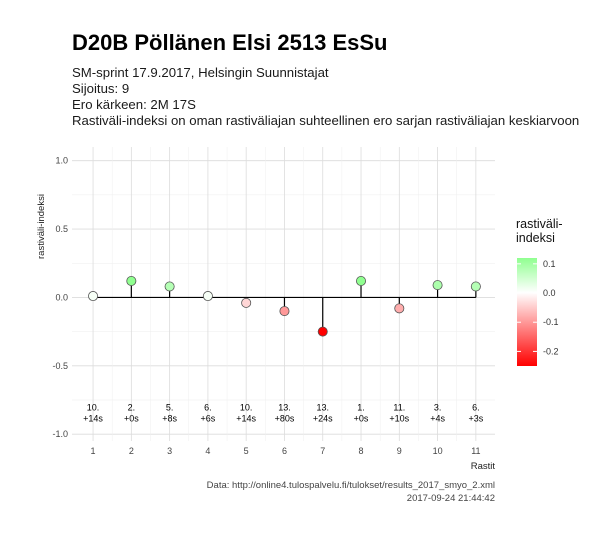  What do you see at coordinates (437, 418) in the screenshot?
I see `annotation-diff: +4s` at bounding box center [437, 418].